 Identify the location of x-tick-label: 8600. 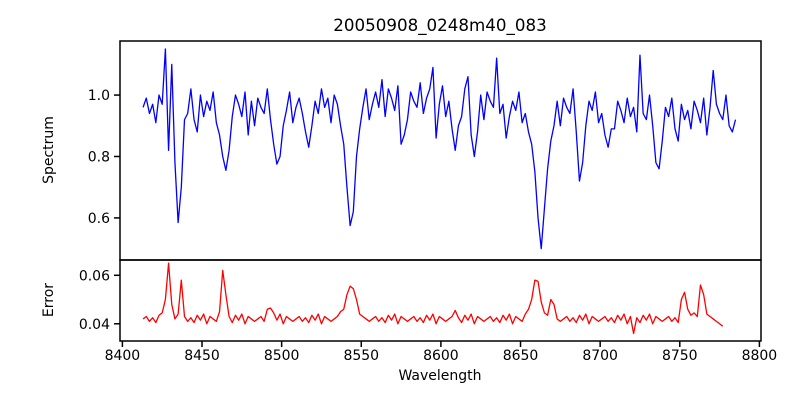
(441, 356).